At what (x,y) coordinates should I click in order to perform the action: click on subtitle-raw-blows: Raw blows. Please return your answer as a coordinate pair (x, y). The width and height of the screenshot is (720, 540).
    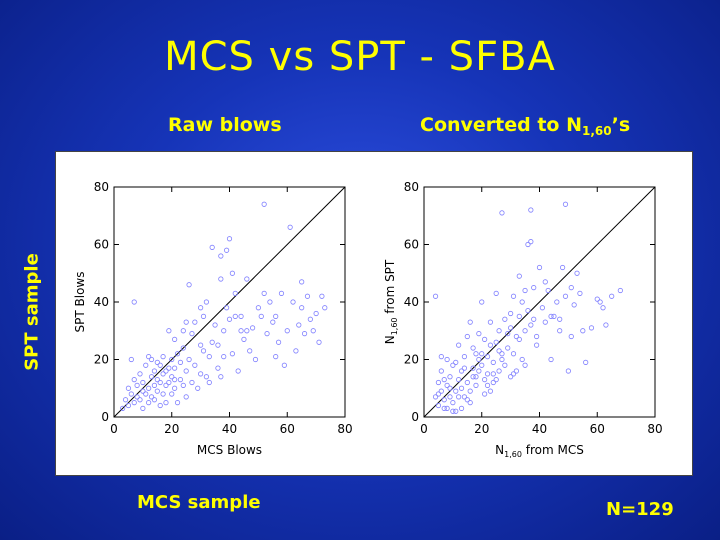
    Looking at the image, I should click on (225, 125).